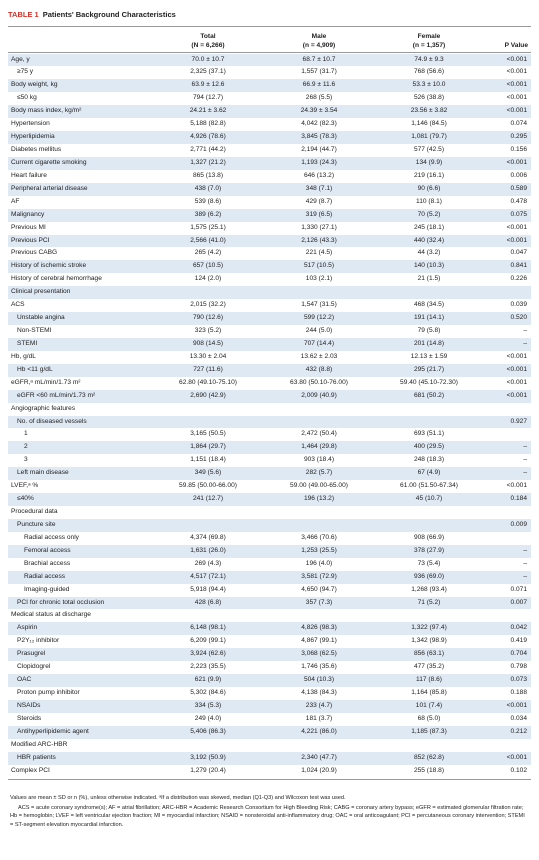  I want to click on cell-value: 0.102, so click(518, 770).